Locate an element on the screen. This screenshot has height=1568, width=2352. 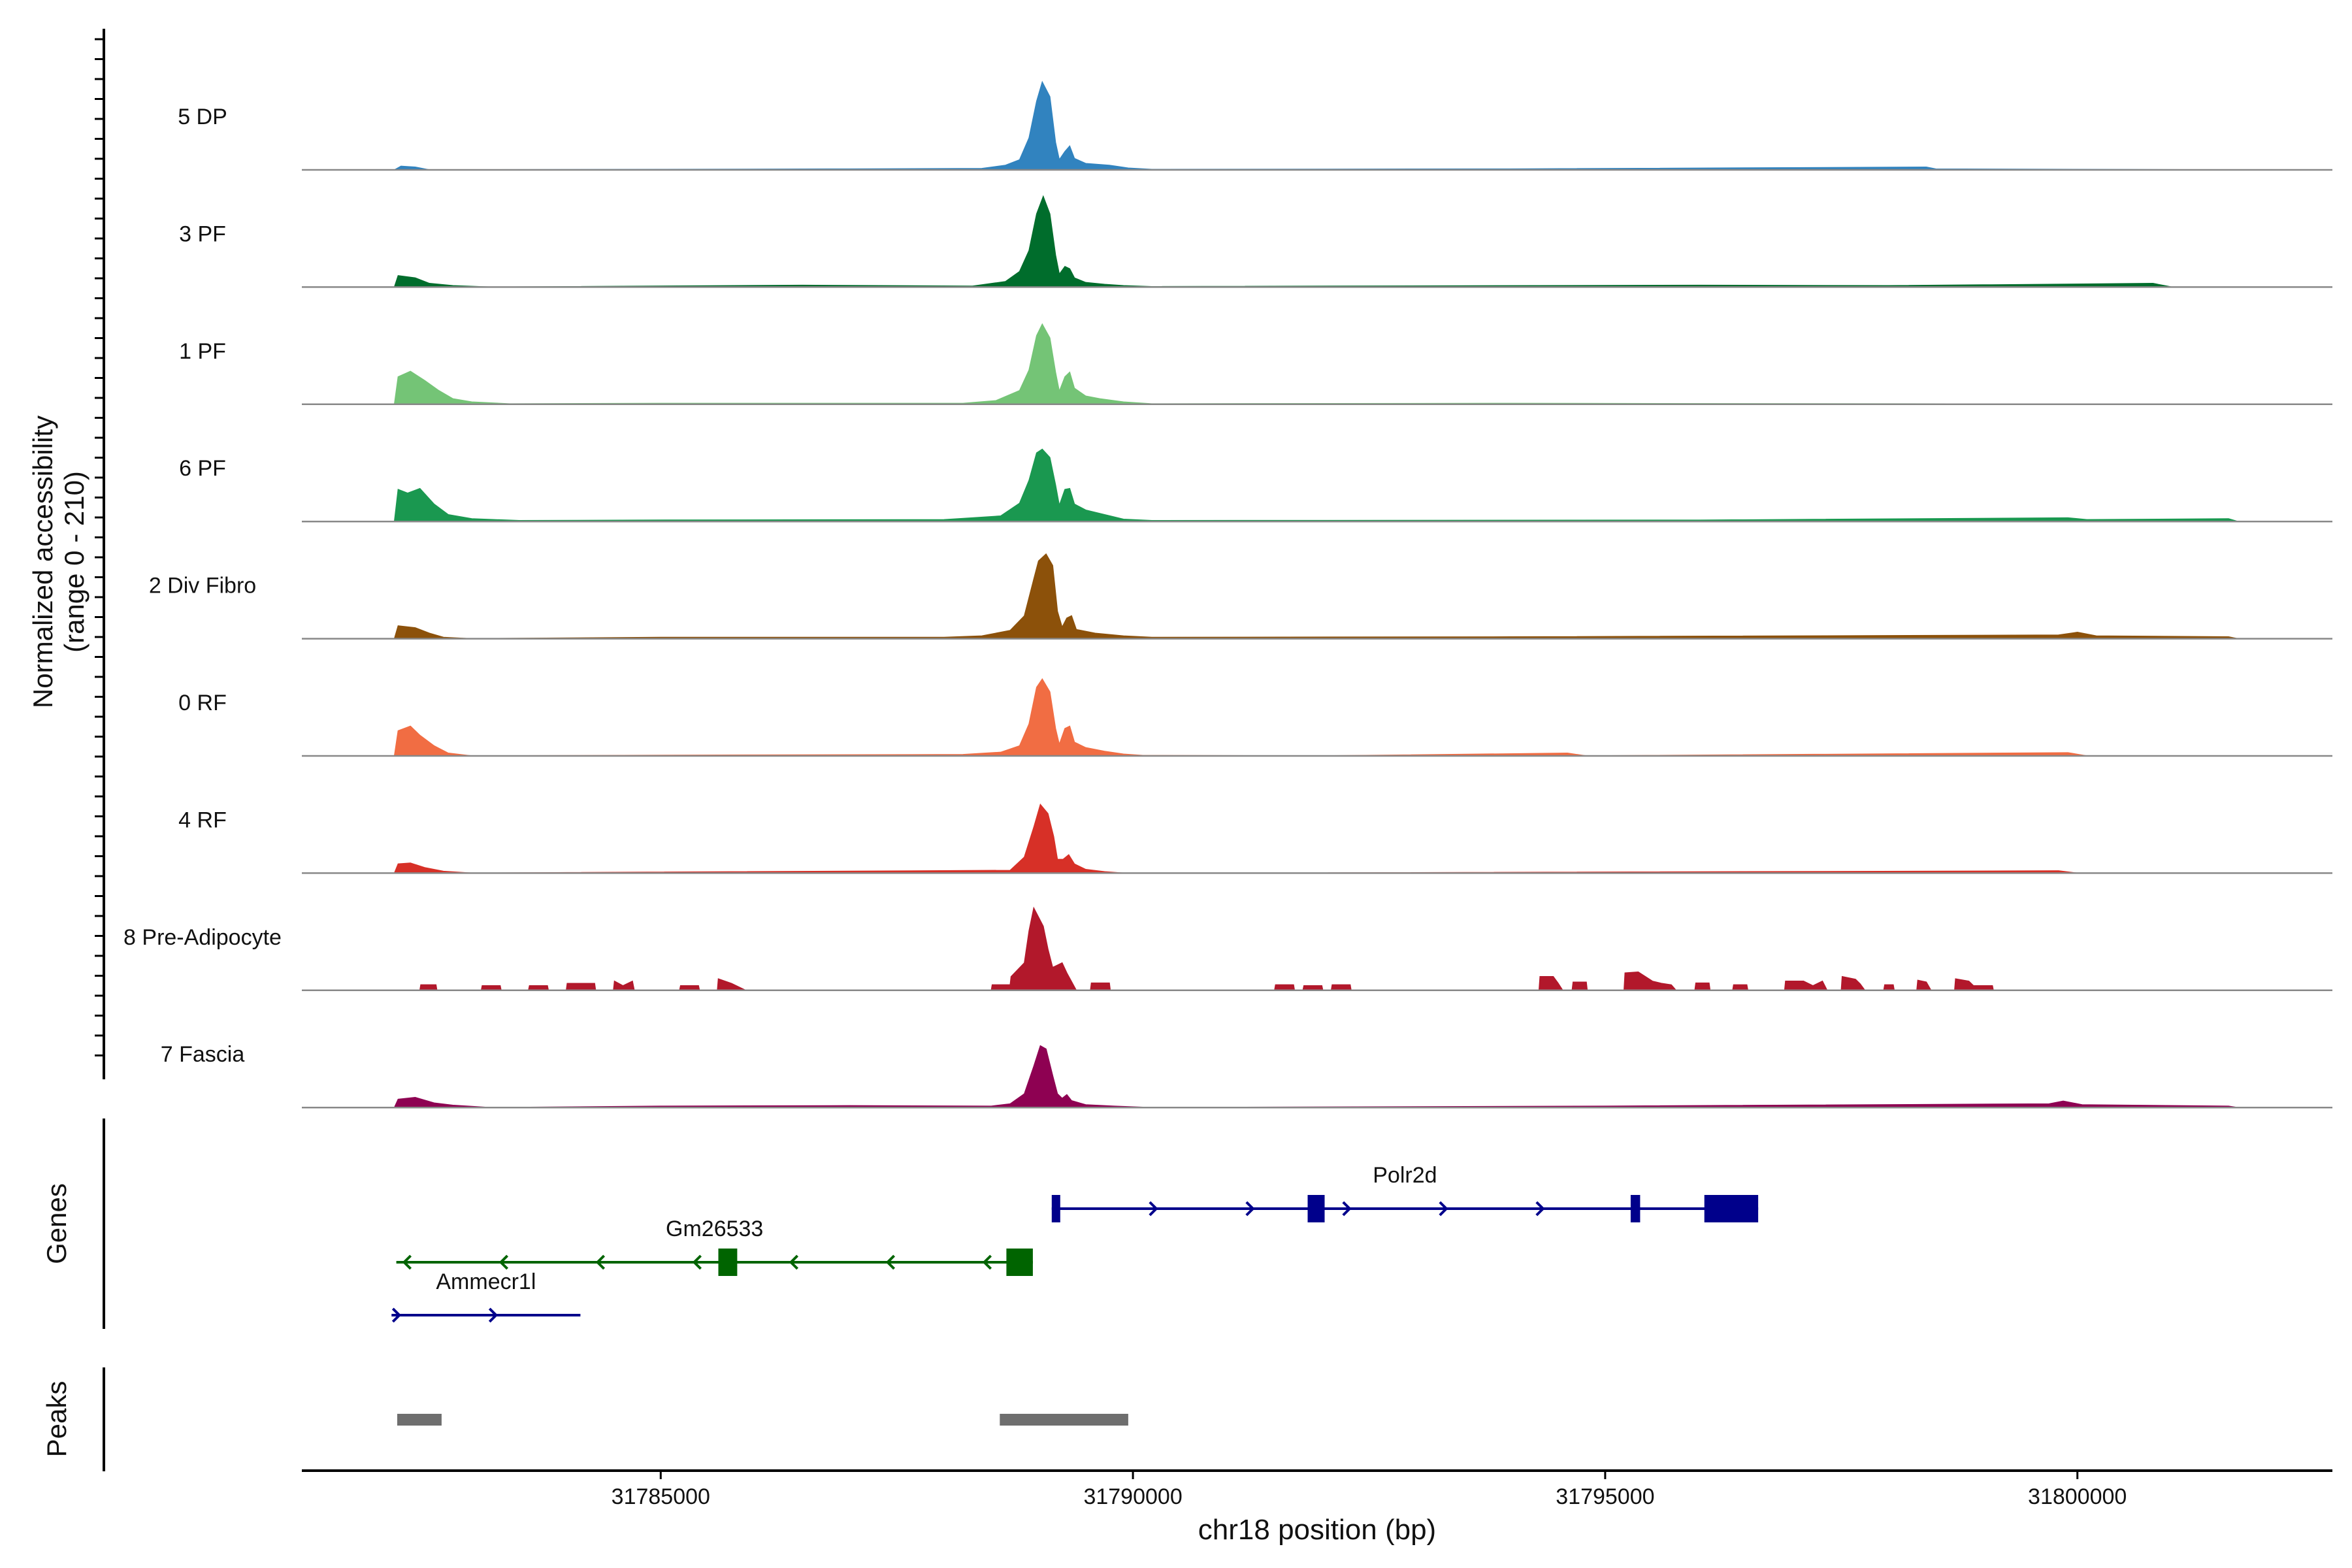
gene-label: Ammecr1l is located at coordinates (486, 1281).